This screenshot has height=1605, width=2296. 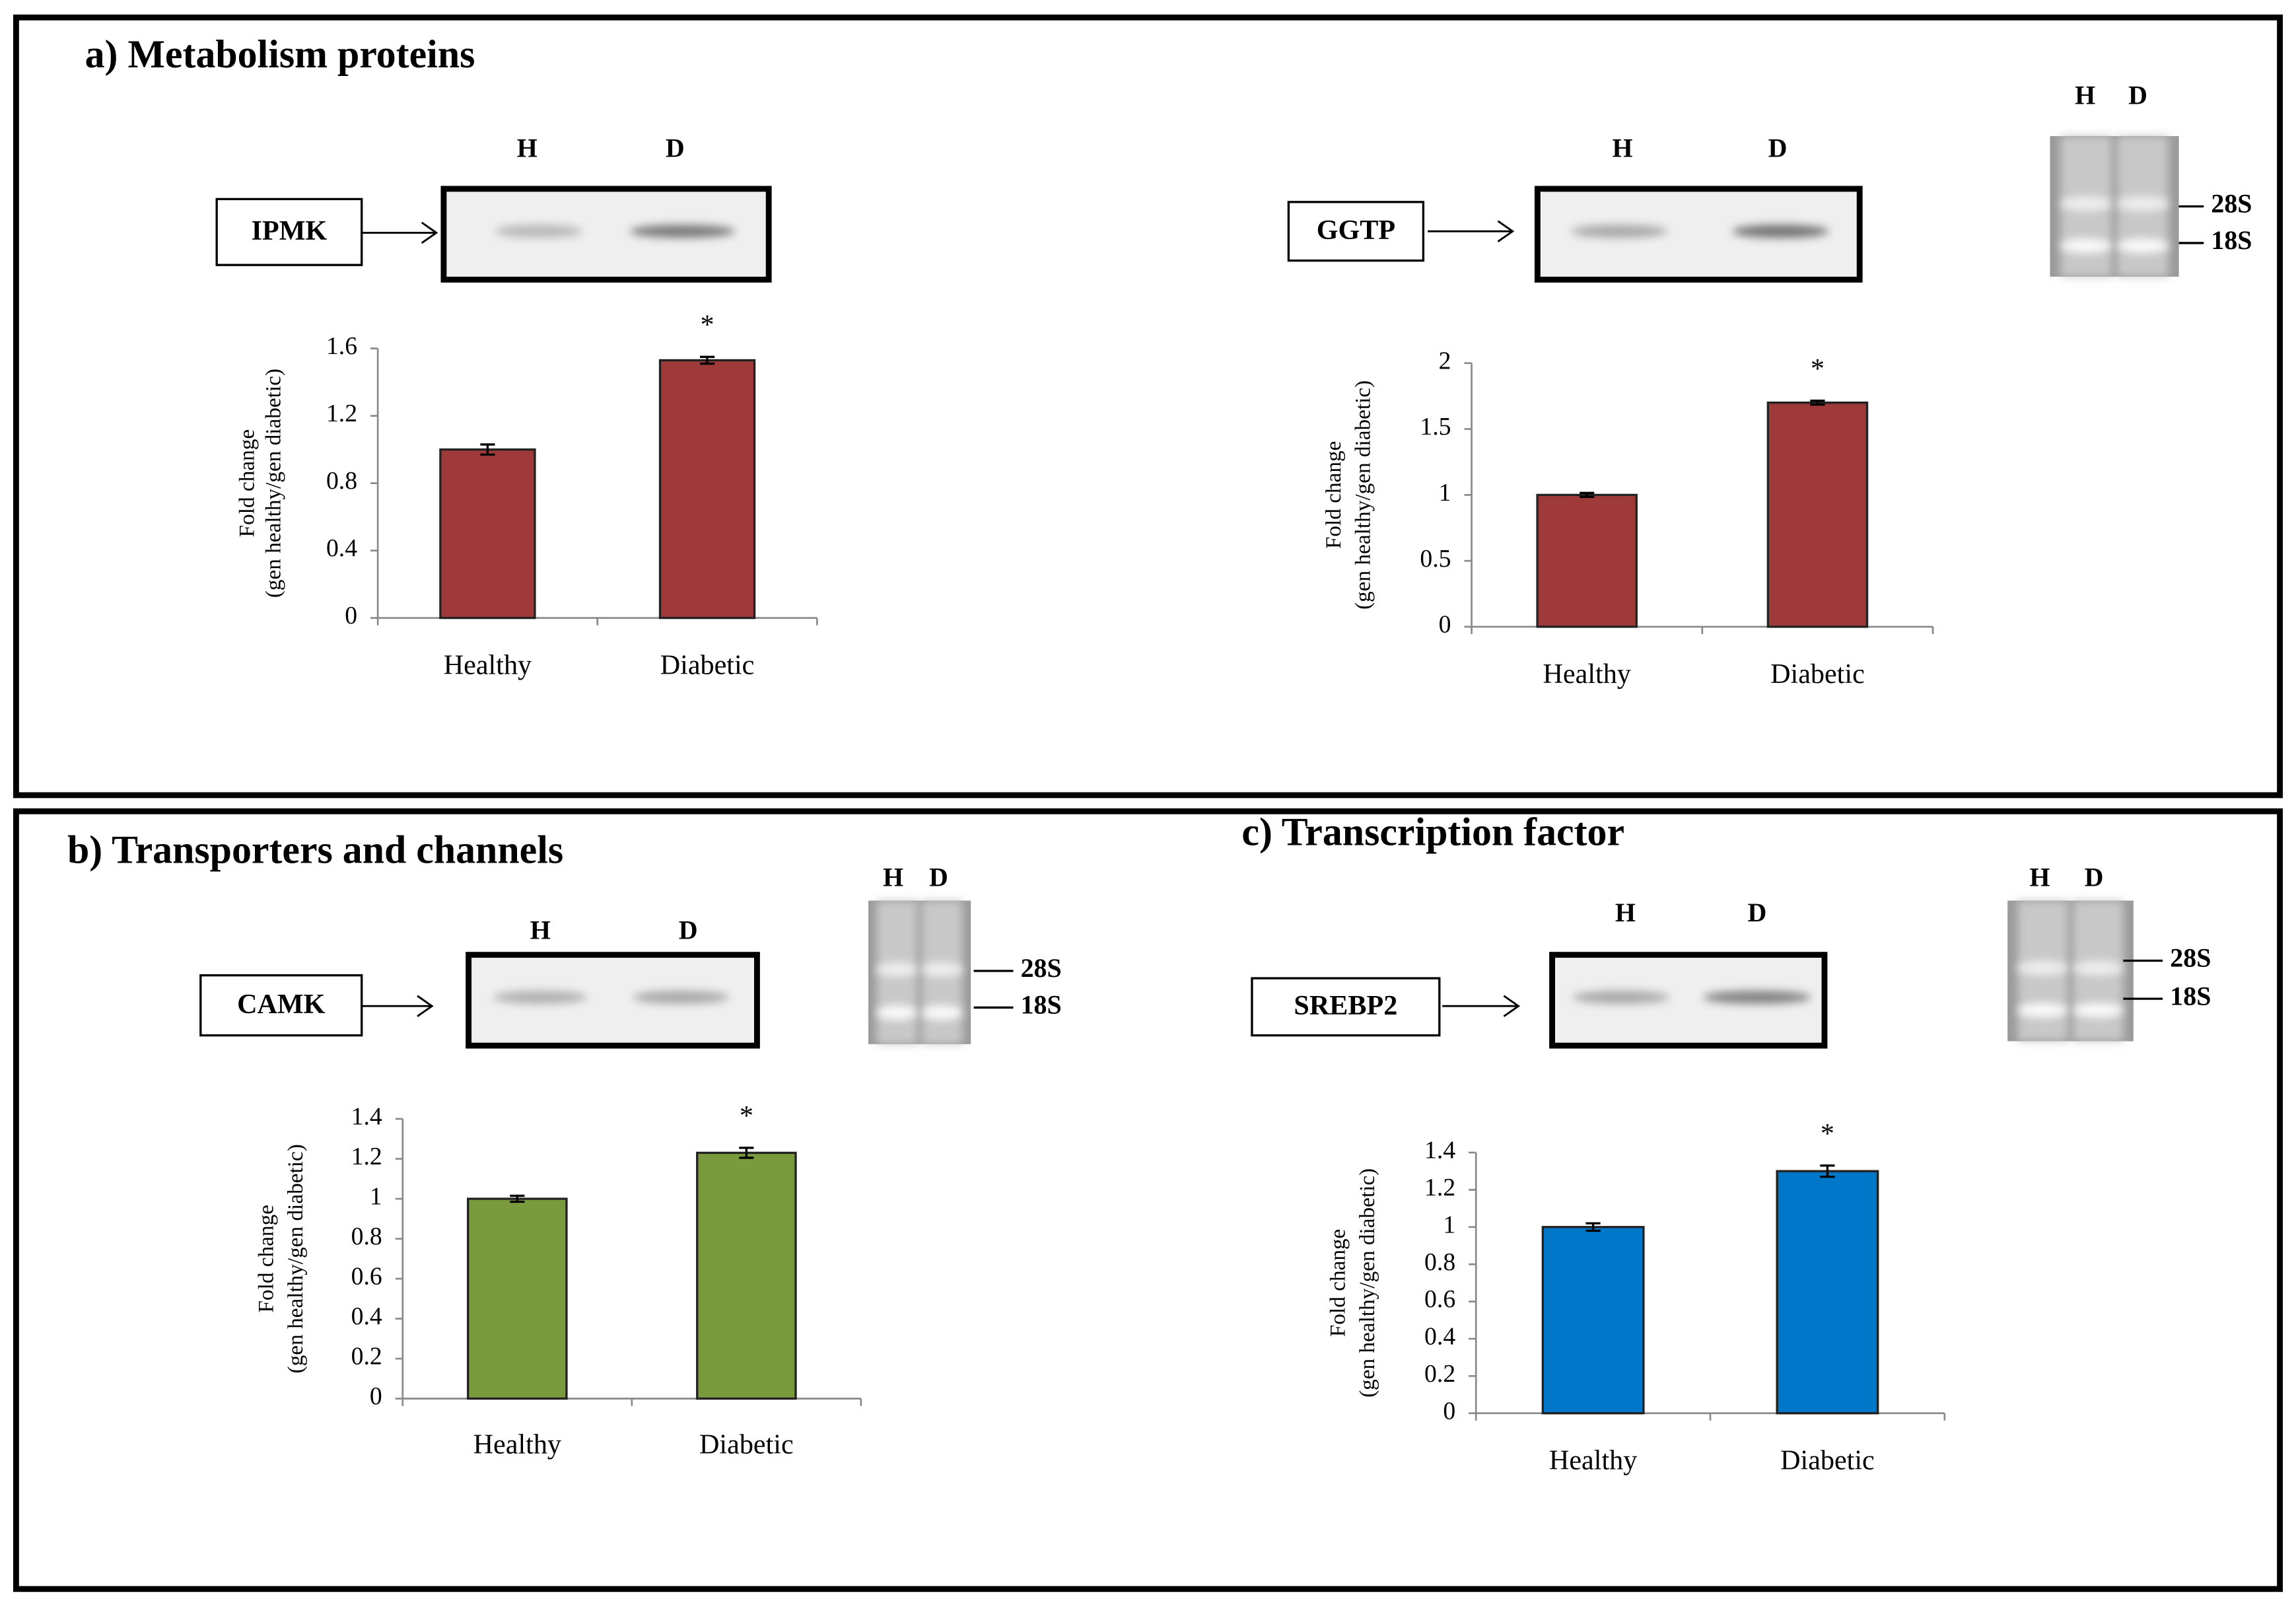 I want to click on y-tick-label: 1.5, so click(x=1435, y=427).